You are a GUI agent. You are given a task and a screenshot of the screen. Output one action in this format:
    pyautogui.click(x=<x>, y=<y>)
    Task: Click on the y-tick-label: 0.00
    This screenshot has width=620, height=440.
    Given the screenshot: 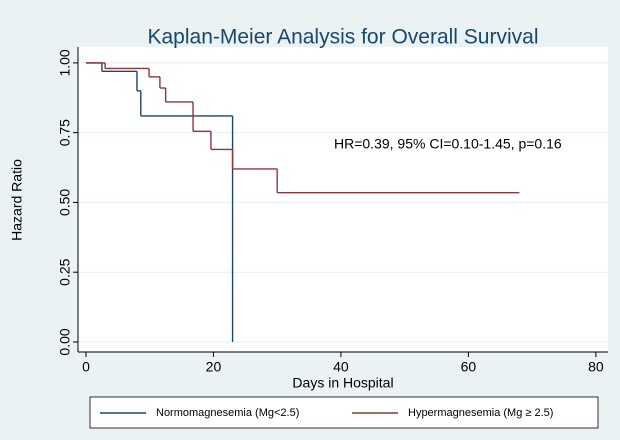 What is the action you would take?
    pyautogui.click(x=65, y=341)
    